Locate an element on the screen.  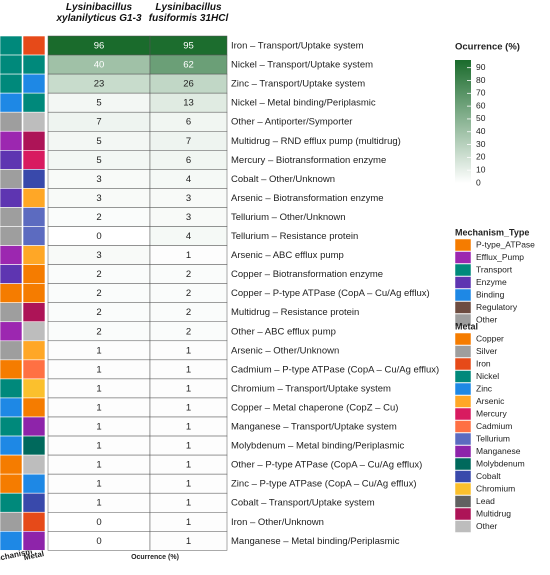
legend-label: Zinc is located at coordinates (484, 388).